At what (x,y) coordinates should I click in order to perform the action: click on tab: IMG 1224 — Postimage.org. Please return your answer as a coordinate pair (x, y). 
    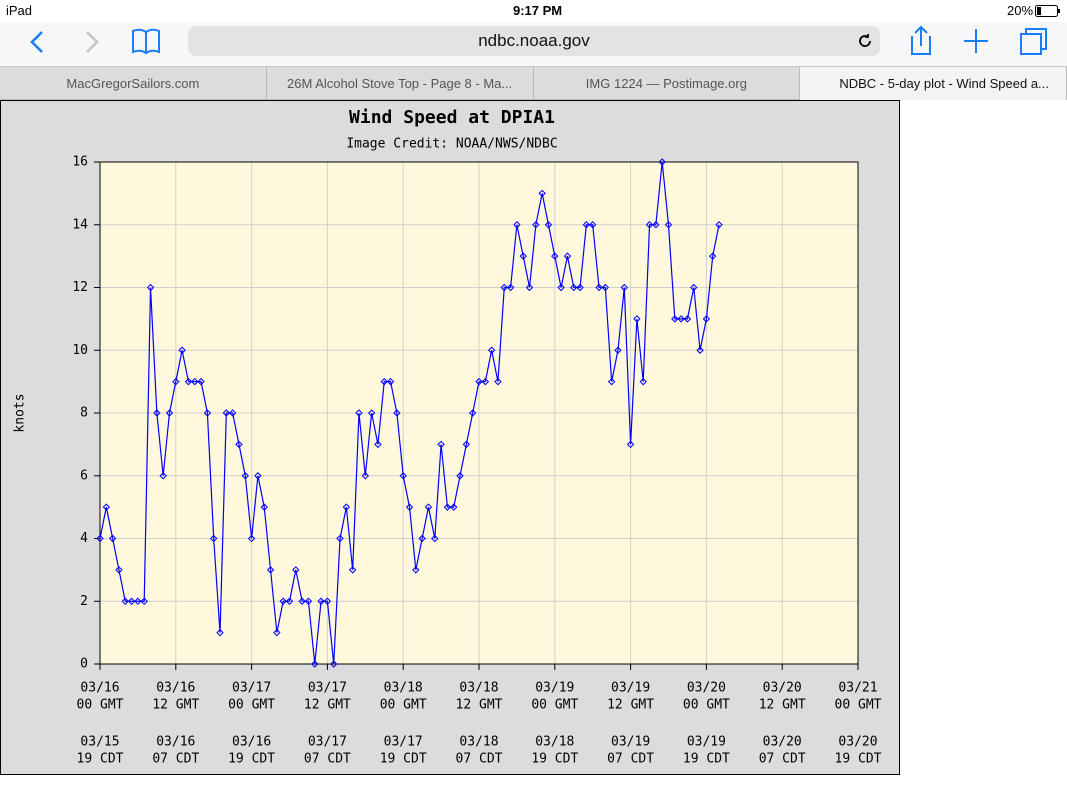
    Looking at the image, I should click on (667, 83).